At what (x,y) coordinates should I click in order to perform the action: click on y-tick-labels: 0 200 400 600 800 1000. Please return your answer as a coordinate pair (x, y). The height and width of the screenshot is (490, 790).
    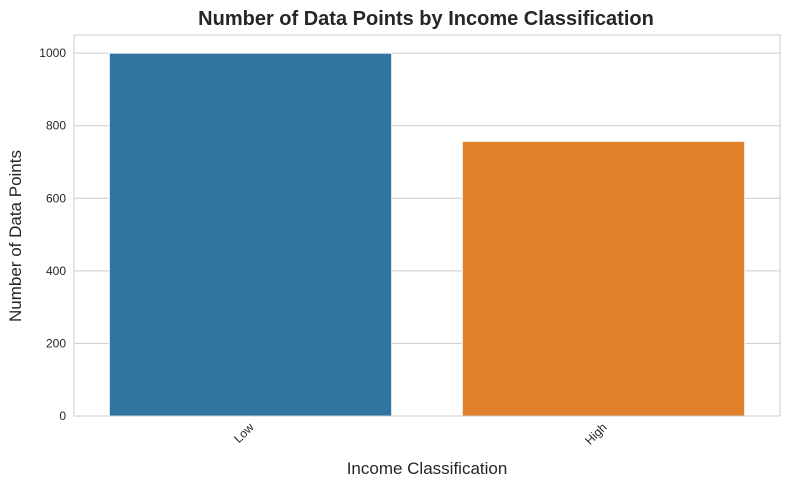
    Looking at the image, I should click on (52, 234).